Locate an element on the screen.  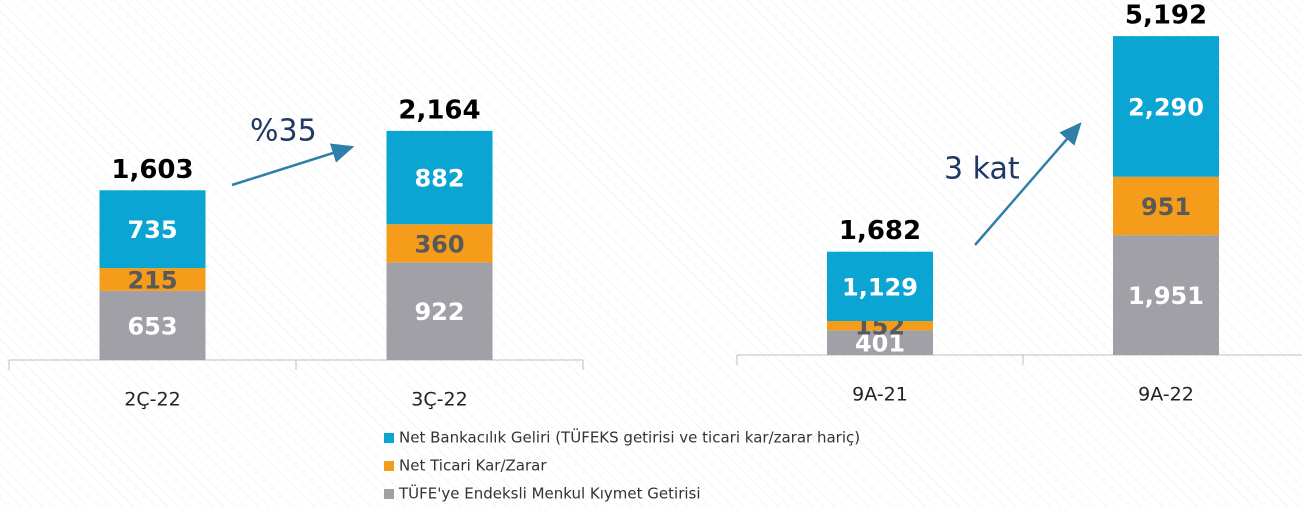
data-label: 1,129 is located at coordinates (880, 287).